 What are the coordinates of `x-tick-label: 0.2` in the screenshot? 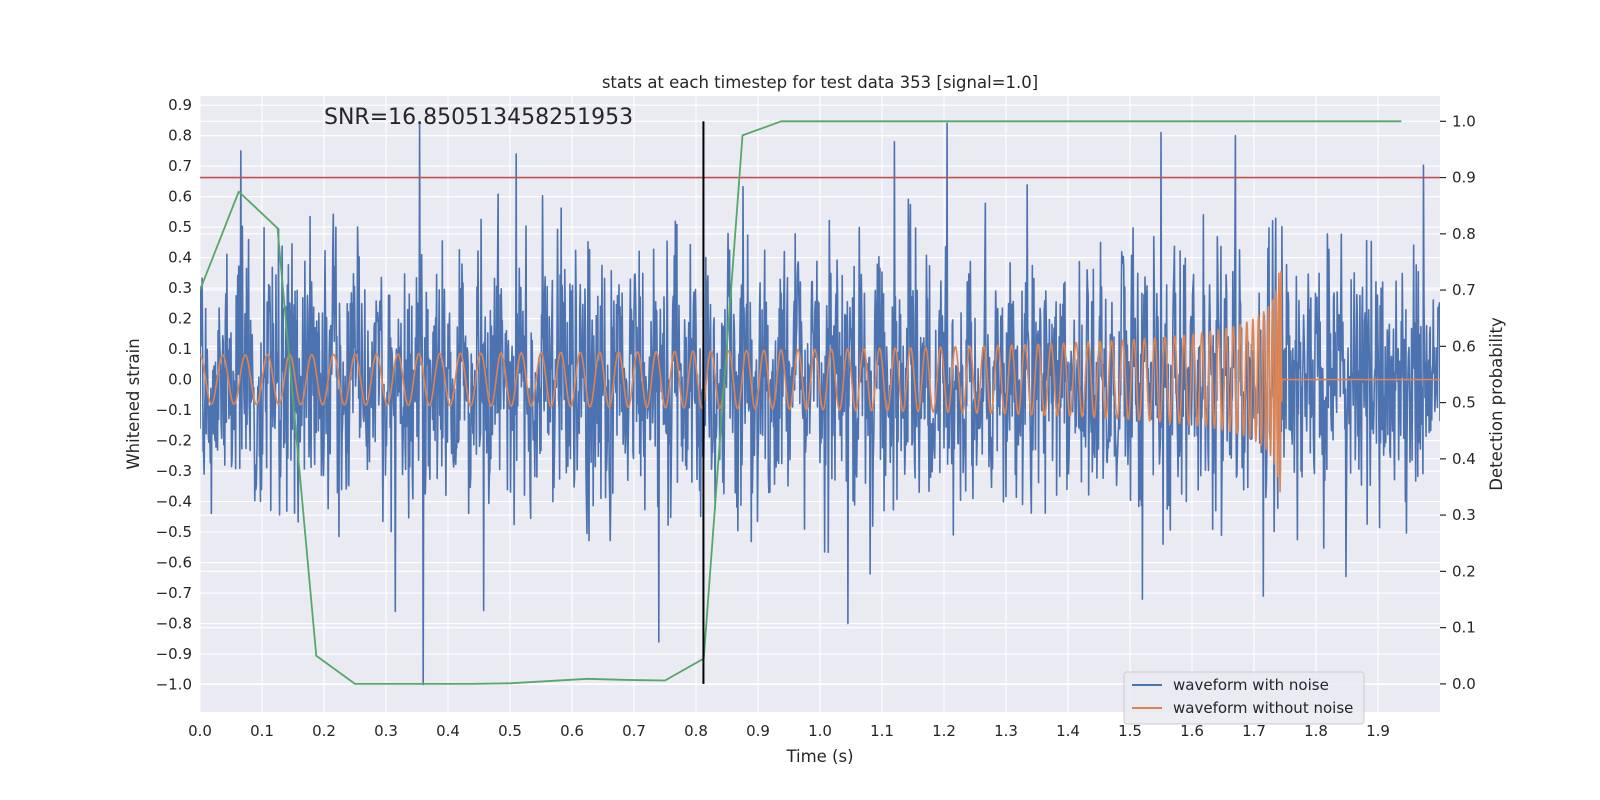 It's located at (324, 731).